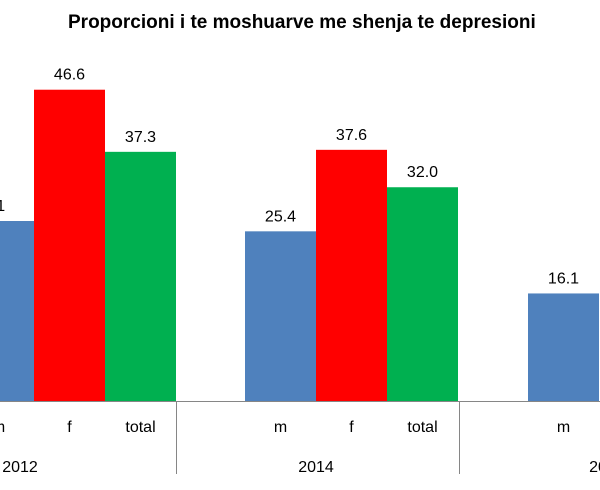  I want to click on bar-2012-total, so click(140, 276).